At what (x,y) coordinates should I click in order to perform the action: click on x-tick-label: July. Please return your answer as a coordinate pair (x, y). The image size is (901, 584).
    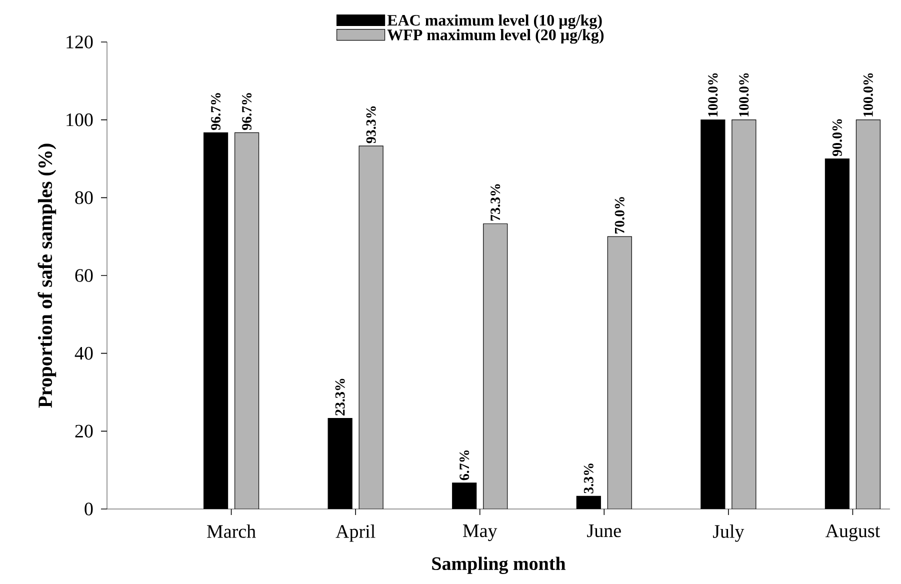
    Looking at the image, I should click on (728, 533).